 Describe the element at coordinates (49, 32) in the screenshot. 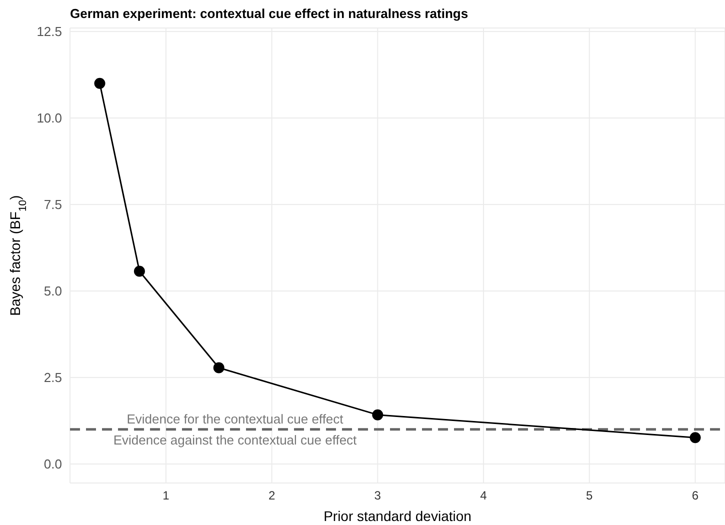

I see `y-tick-label: 12.5` at that location.